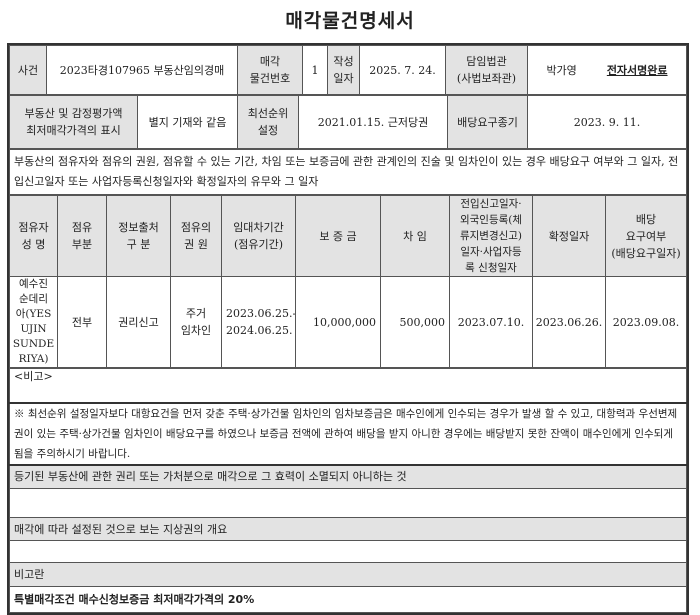  Describe the element at coordinates (607, 122) in the screenshot. I see `deadline-value: 2023. 9. 11.` at that location.